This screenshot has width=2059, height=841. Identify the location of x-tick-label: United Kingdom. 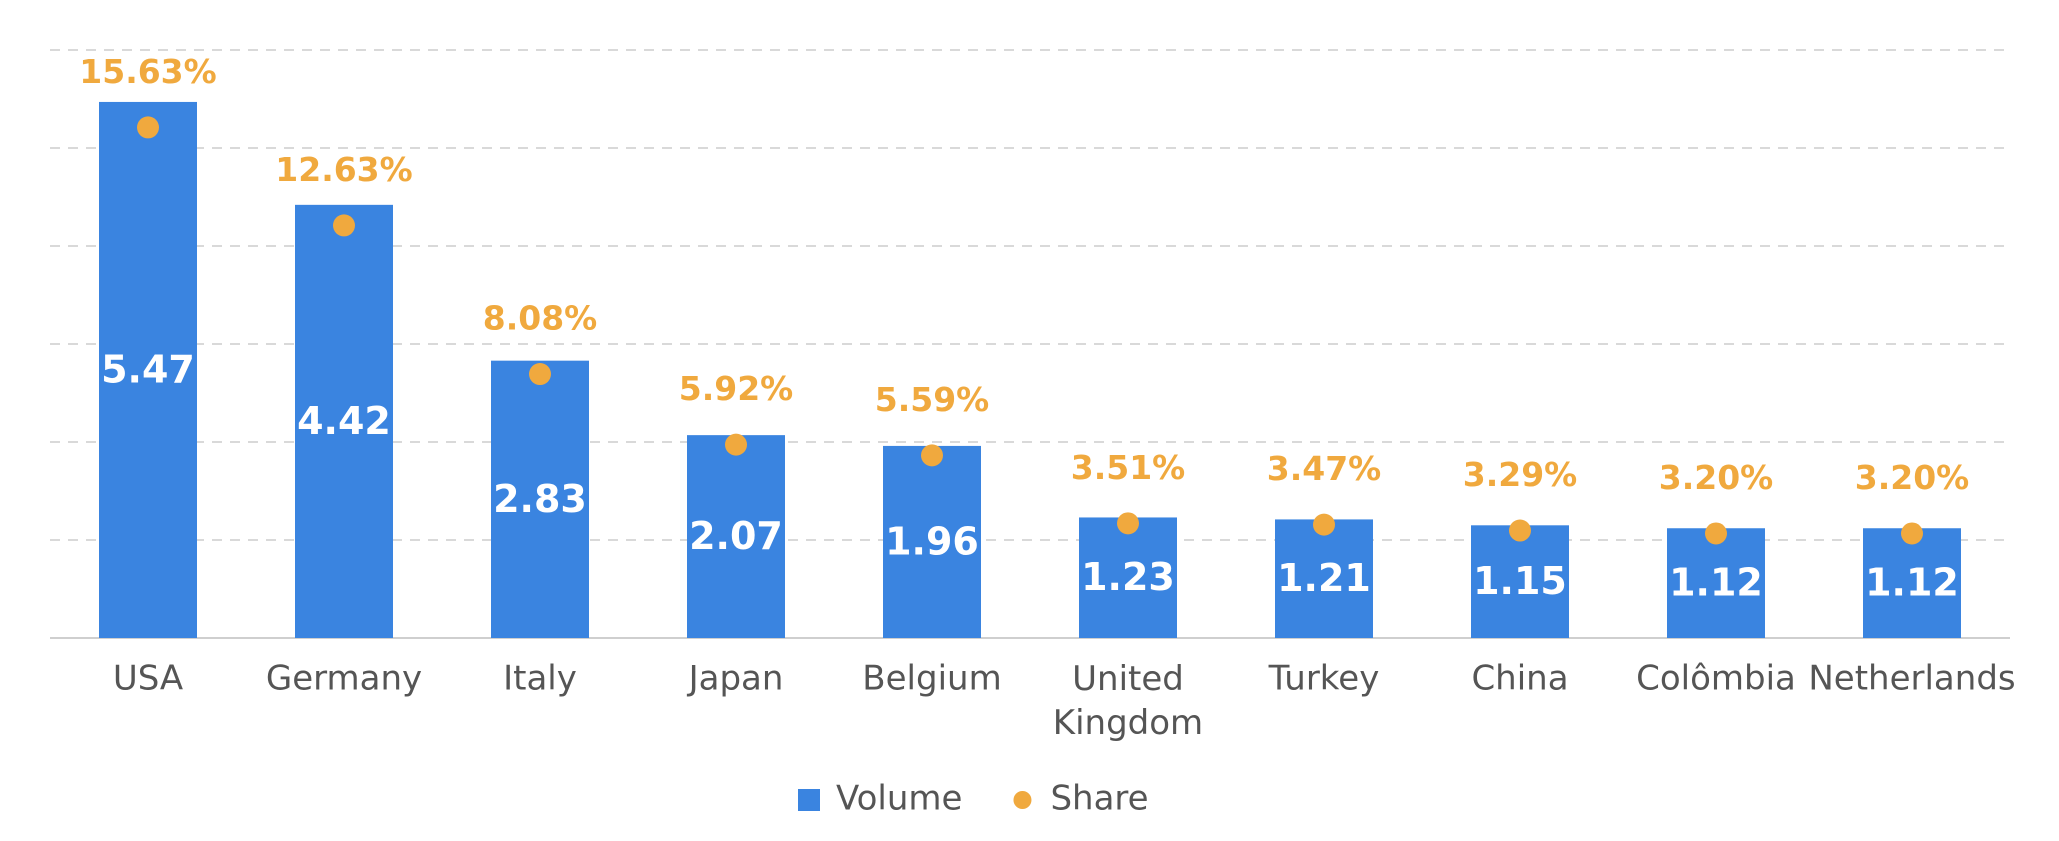
(1128, 701).